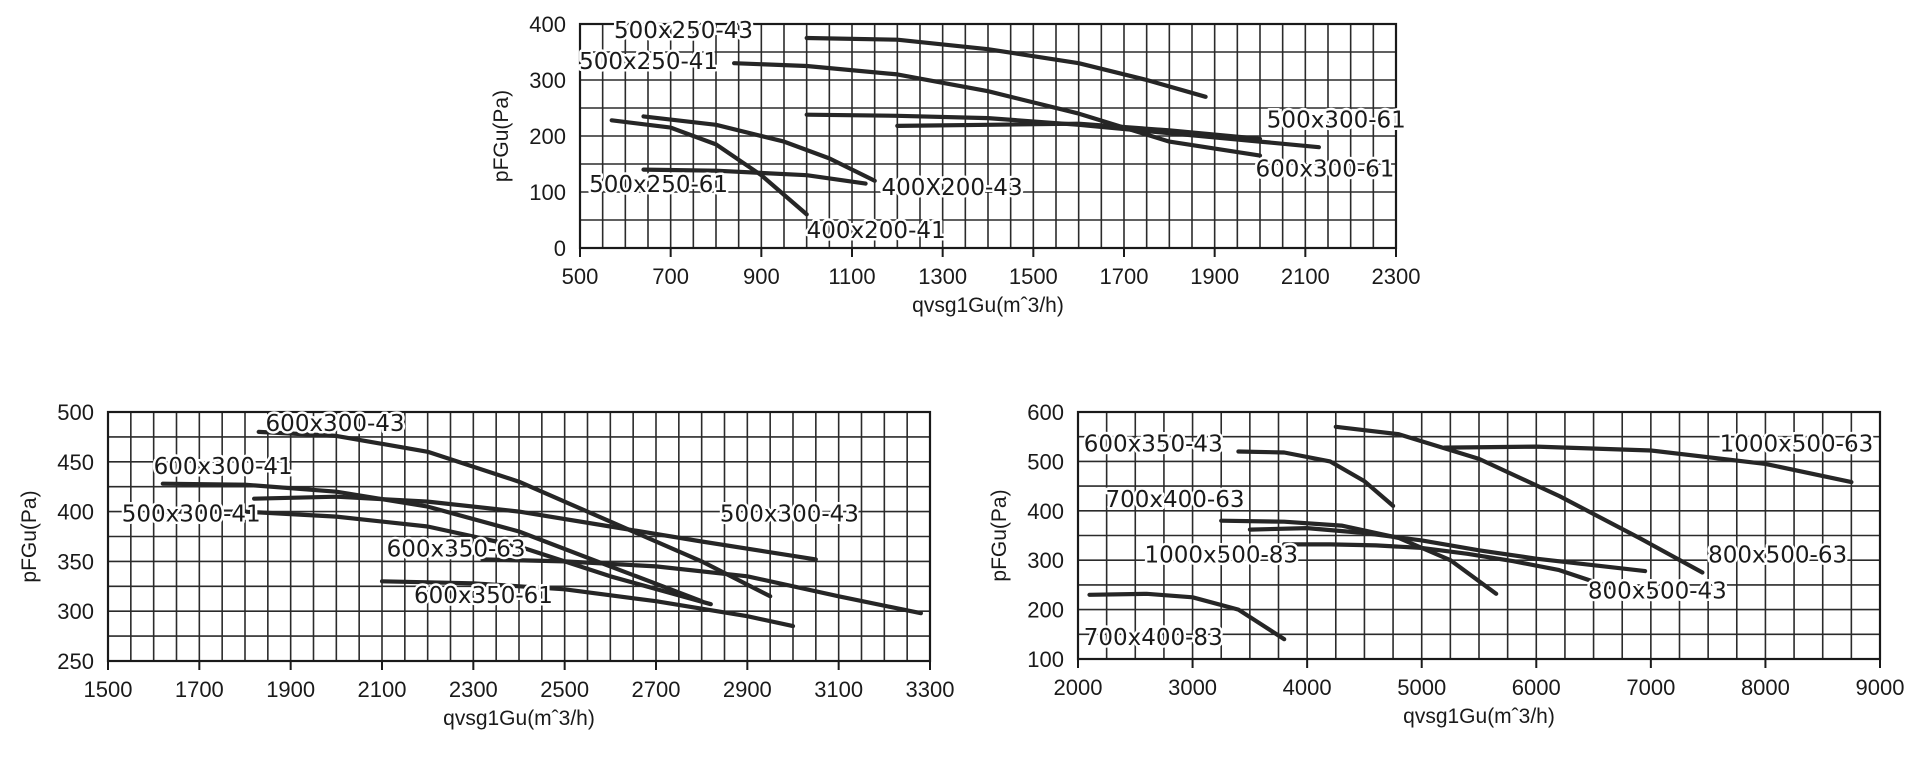 Image resolution: width=1918 pixels, height=762 pixels. What do you see at coordinates (1396, 276) in the screenshot?
I see `chart0-xtick-label-2300: 2300` at bounding box center [1396, 276].